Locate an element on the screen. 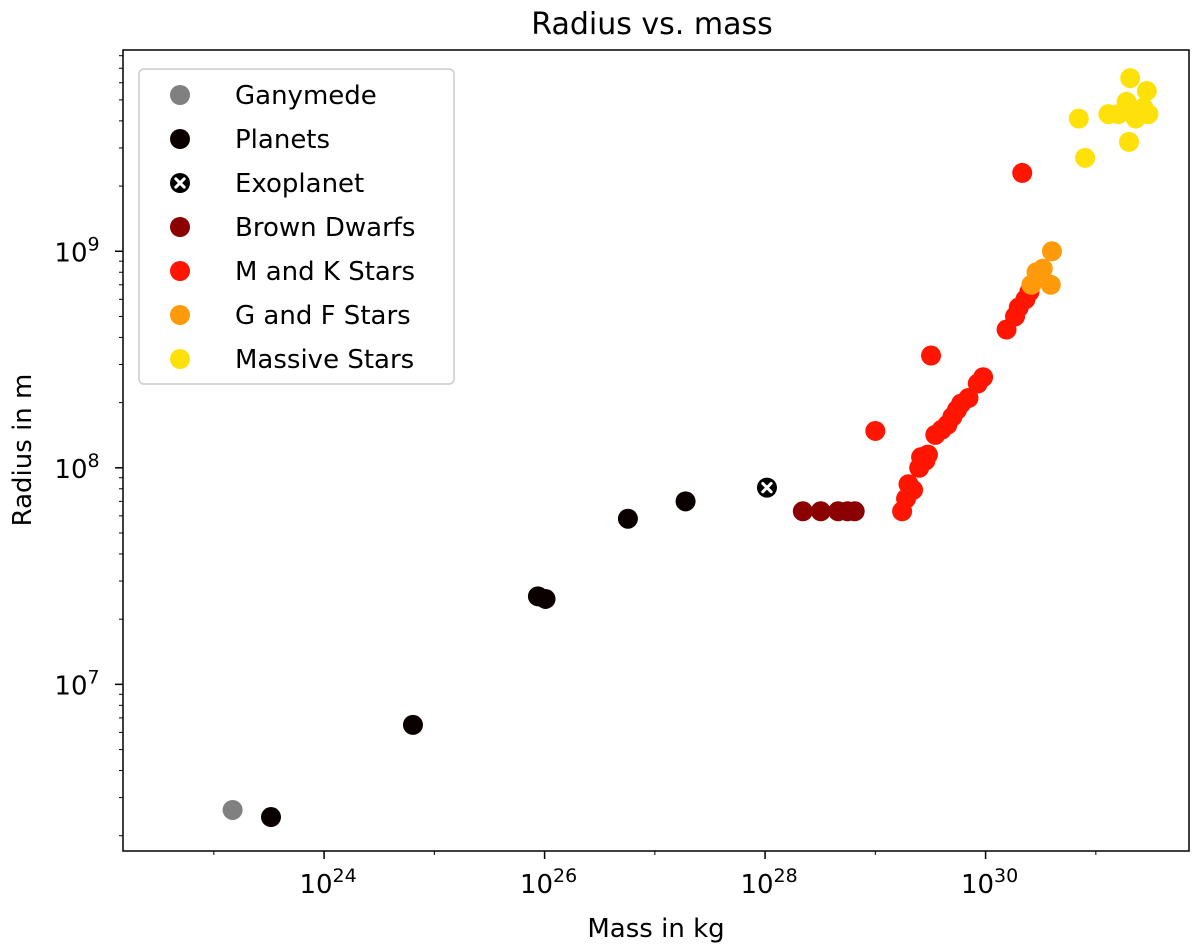 The width and height of the screenshot is (1200, 950). legend-label-brown-dwarfs: Brown Dwarfs is located at coordinates (325, 228).